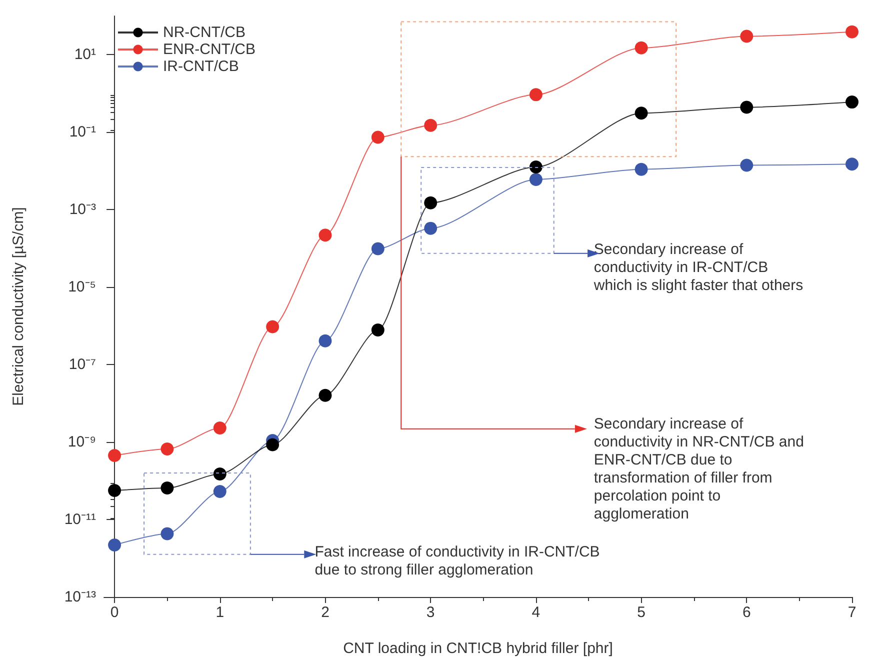 The height and width of the screenshot is (670, 870). I want to click on x-tick-label: 4, so click(536, 612).